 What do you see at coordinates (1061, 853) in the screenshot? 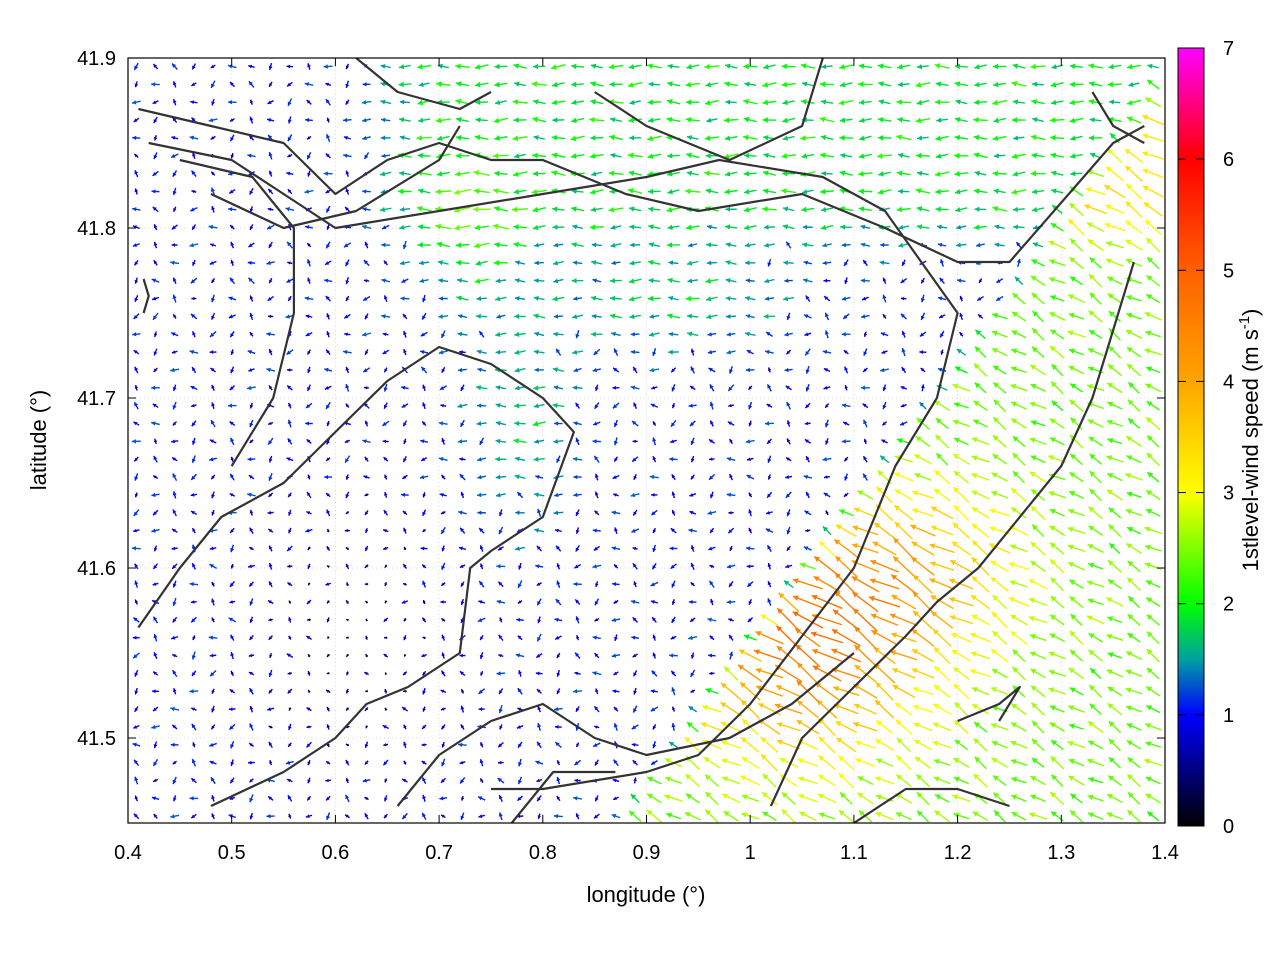
I see `x-tick-label: 1.3` at bounding box center [1061, 853].